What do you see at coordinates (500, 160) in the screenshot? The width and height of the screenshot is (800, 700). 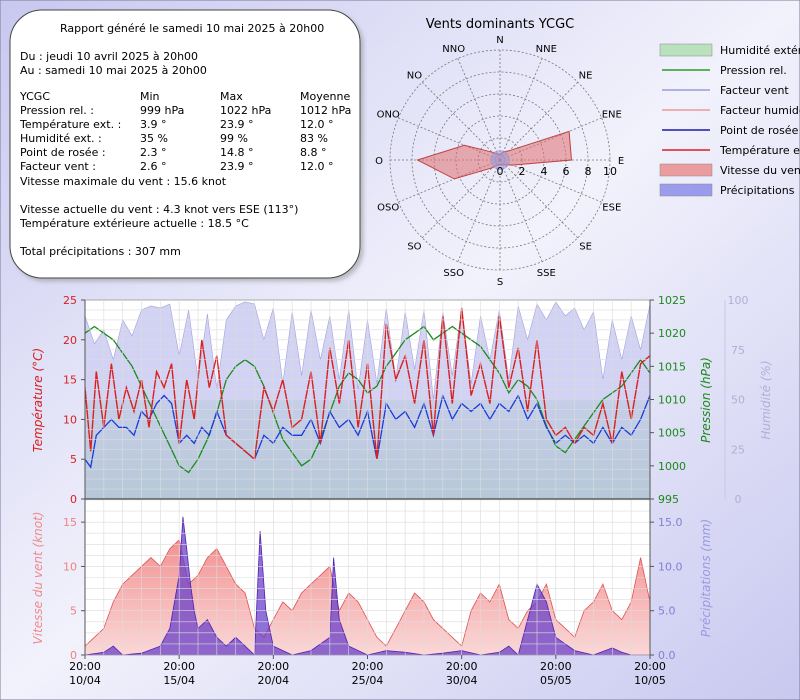 I see `wind-rose-center` at bounding box center [500, 160].